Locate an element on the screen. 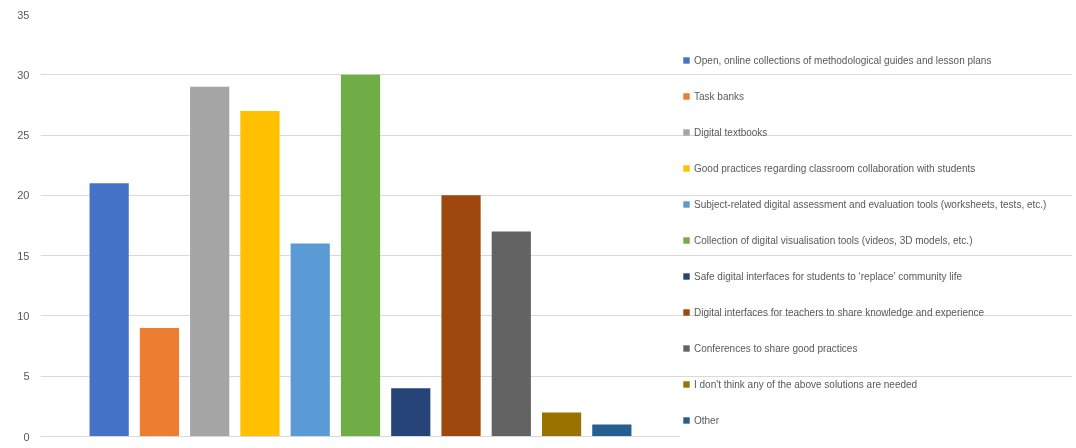  legend-label: Subject-related digital assessment and evaluation tools (worksheets, tests, etc.) is located at coordinates (870, 204).